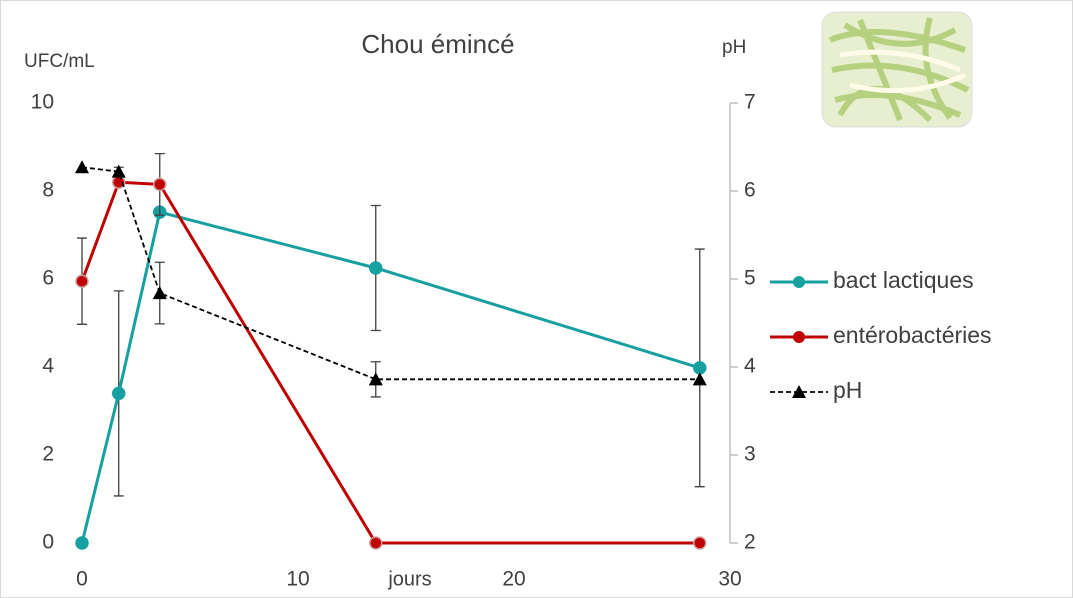  I want to click on thumbnail, so click(897, 69).